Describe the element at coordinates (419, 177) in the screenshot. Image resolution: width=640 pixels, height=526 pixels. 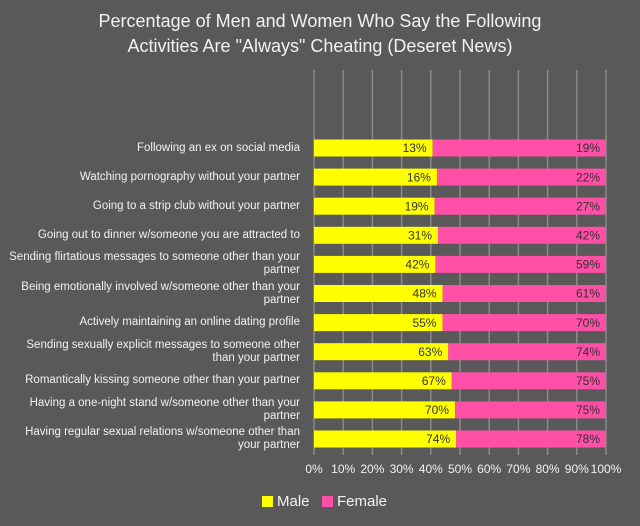
I see `data-label: 16%` at that location.